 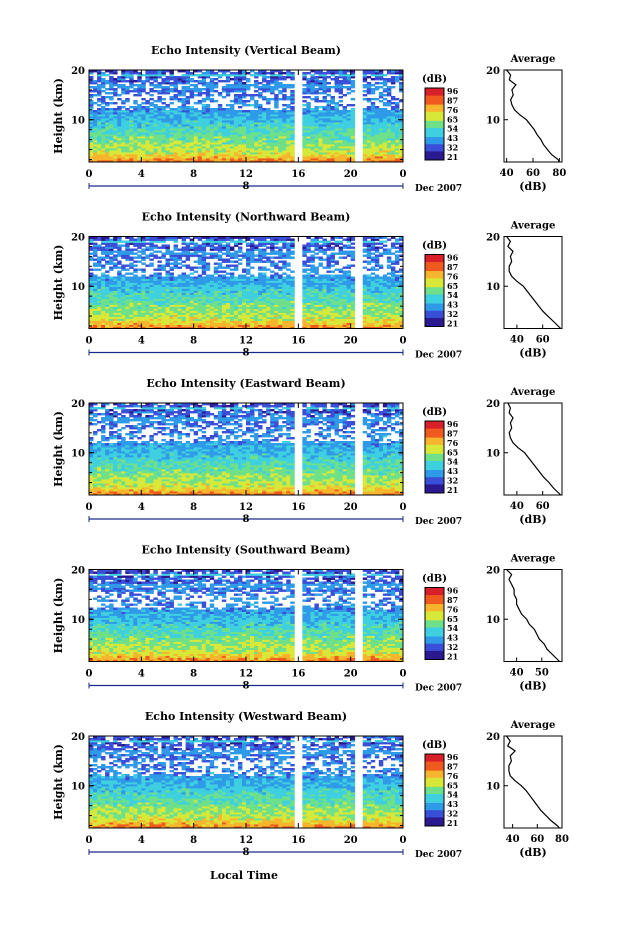 I want to click on average-x-tick-label: 60, so click(x=533, y=173).